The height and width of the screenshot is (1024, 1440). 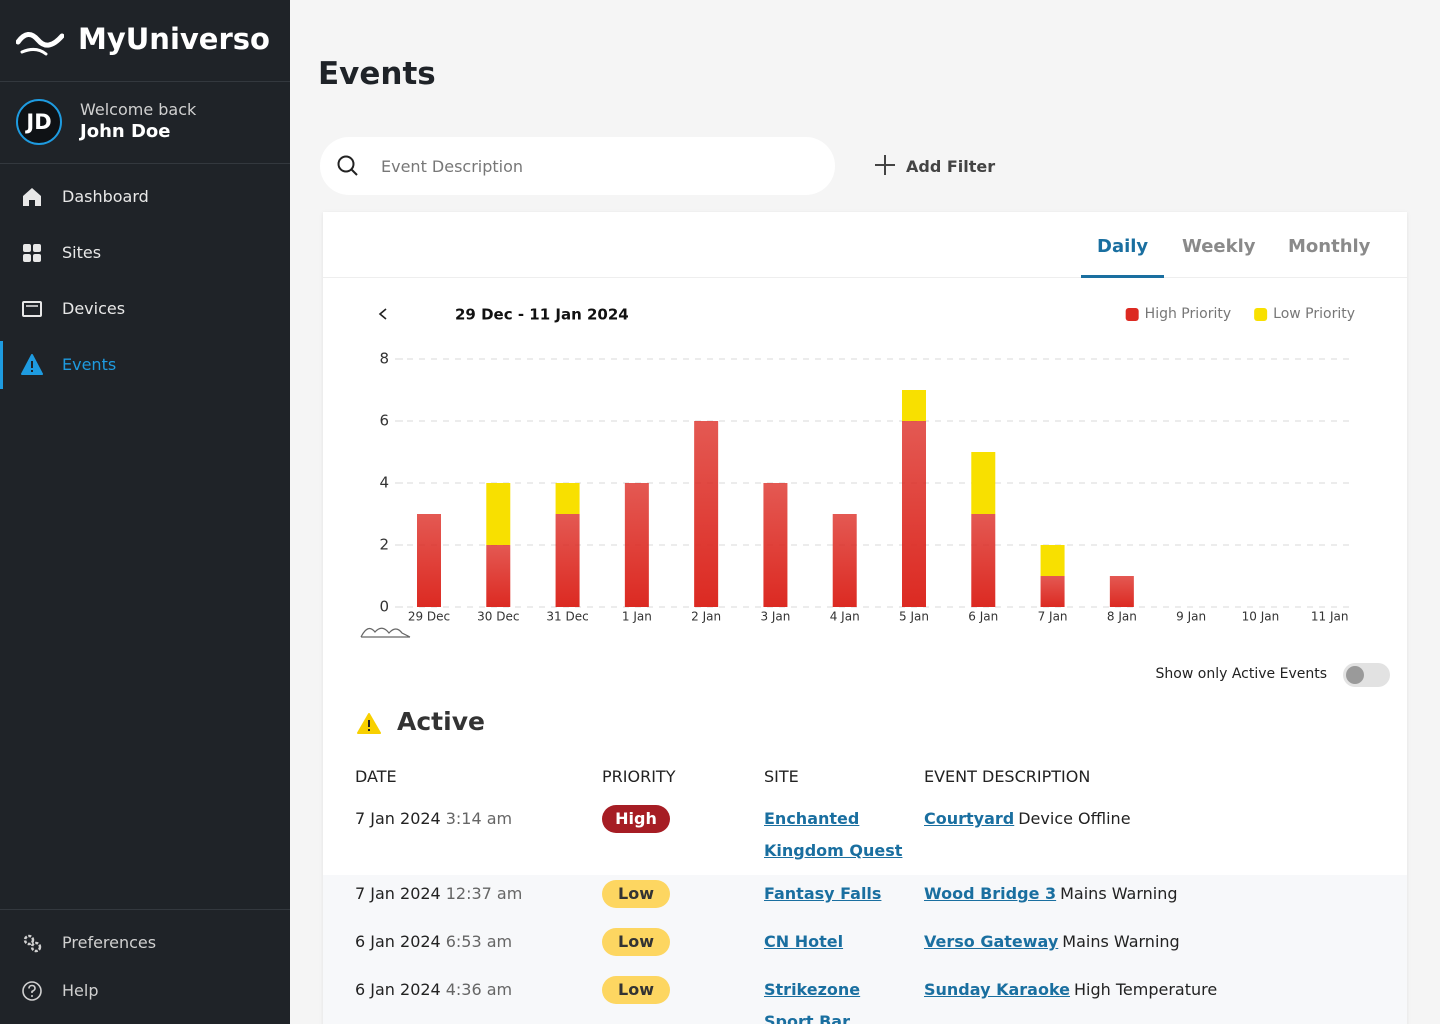 I want to click on column-header: PRIORITY, so click(x=639, y=776).